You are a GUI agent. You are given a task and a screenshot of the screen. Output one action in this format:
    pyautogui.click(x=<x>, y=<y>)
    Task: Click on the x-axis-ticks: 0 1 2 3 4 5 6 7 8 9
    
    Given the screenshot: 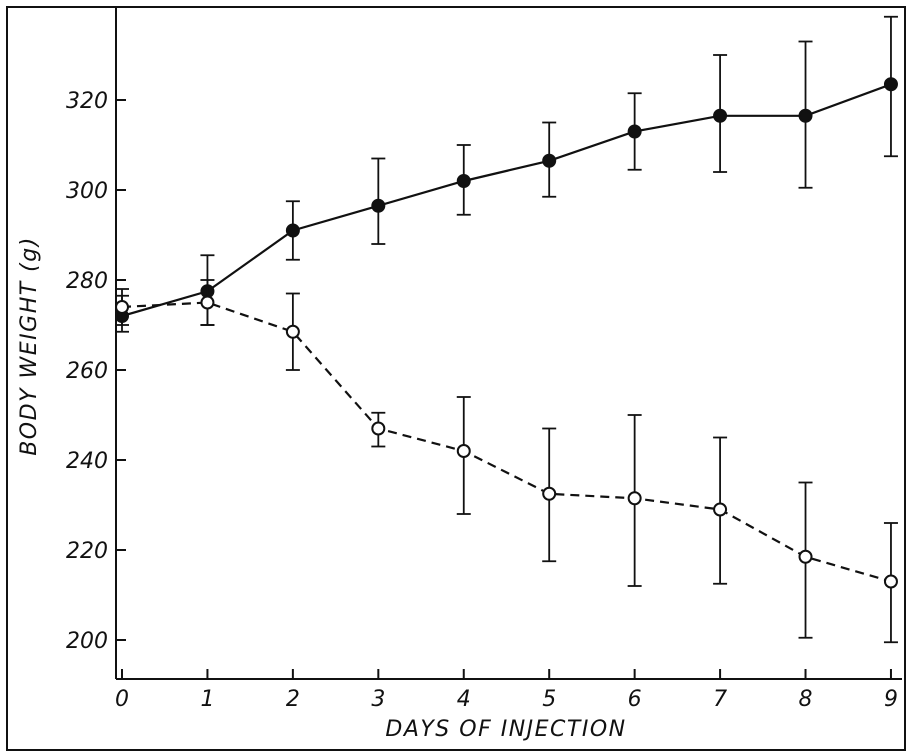 What is the action you would take?
    pyautogui.click(x=506, y=690)
    